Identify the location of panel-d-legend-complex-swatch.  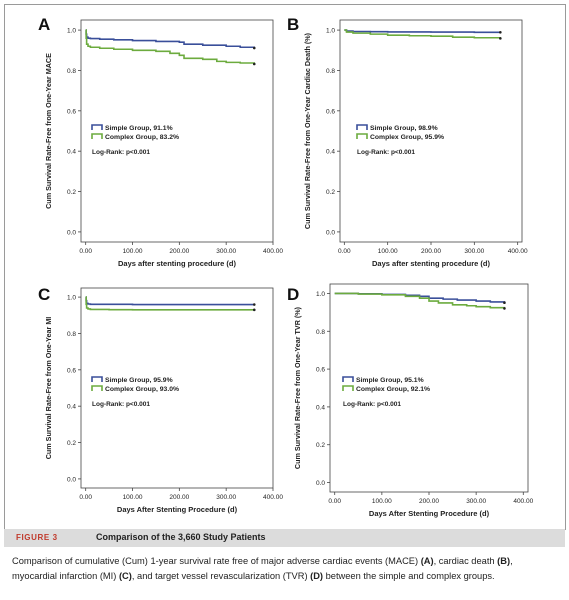
(348, 388).